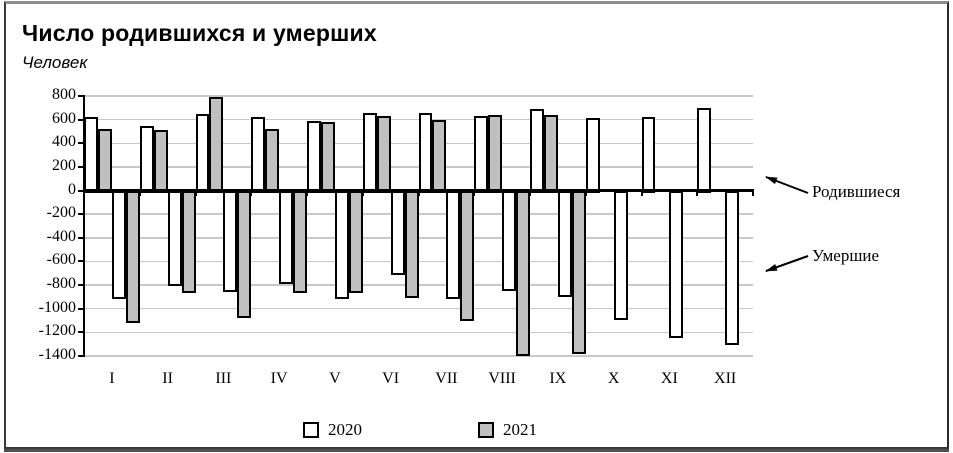 The height and width of the screenshot is (453, 953). I want to click on bar-Родившиеся-2021-V, so click(327, 157).